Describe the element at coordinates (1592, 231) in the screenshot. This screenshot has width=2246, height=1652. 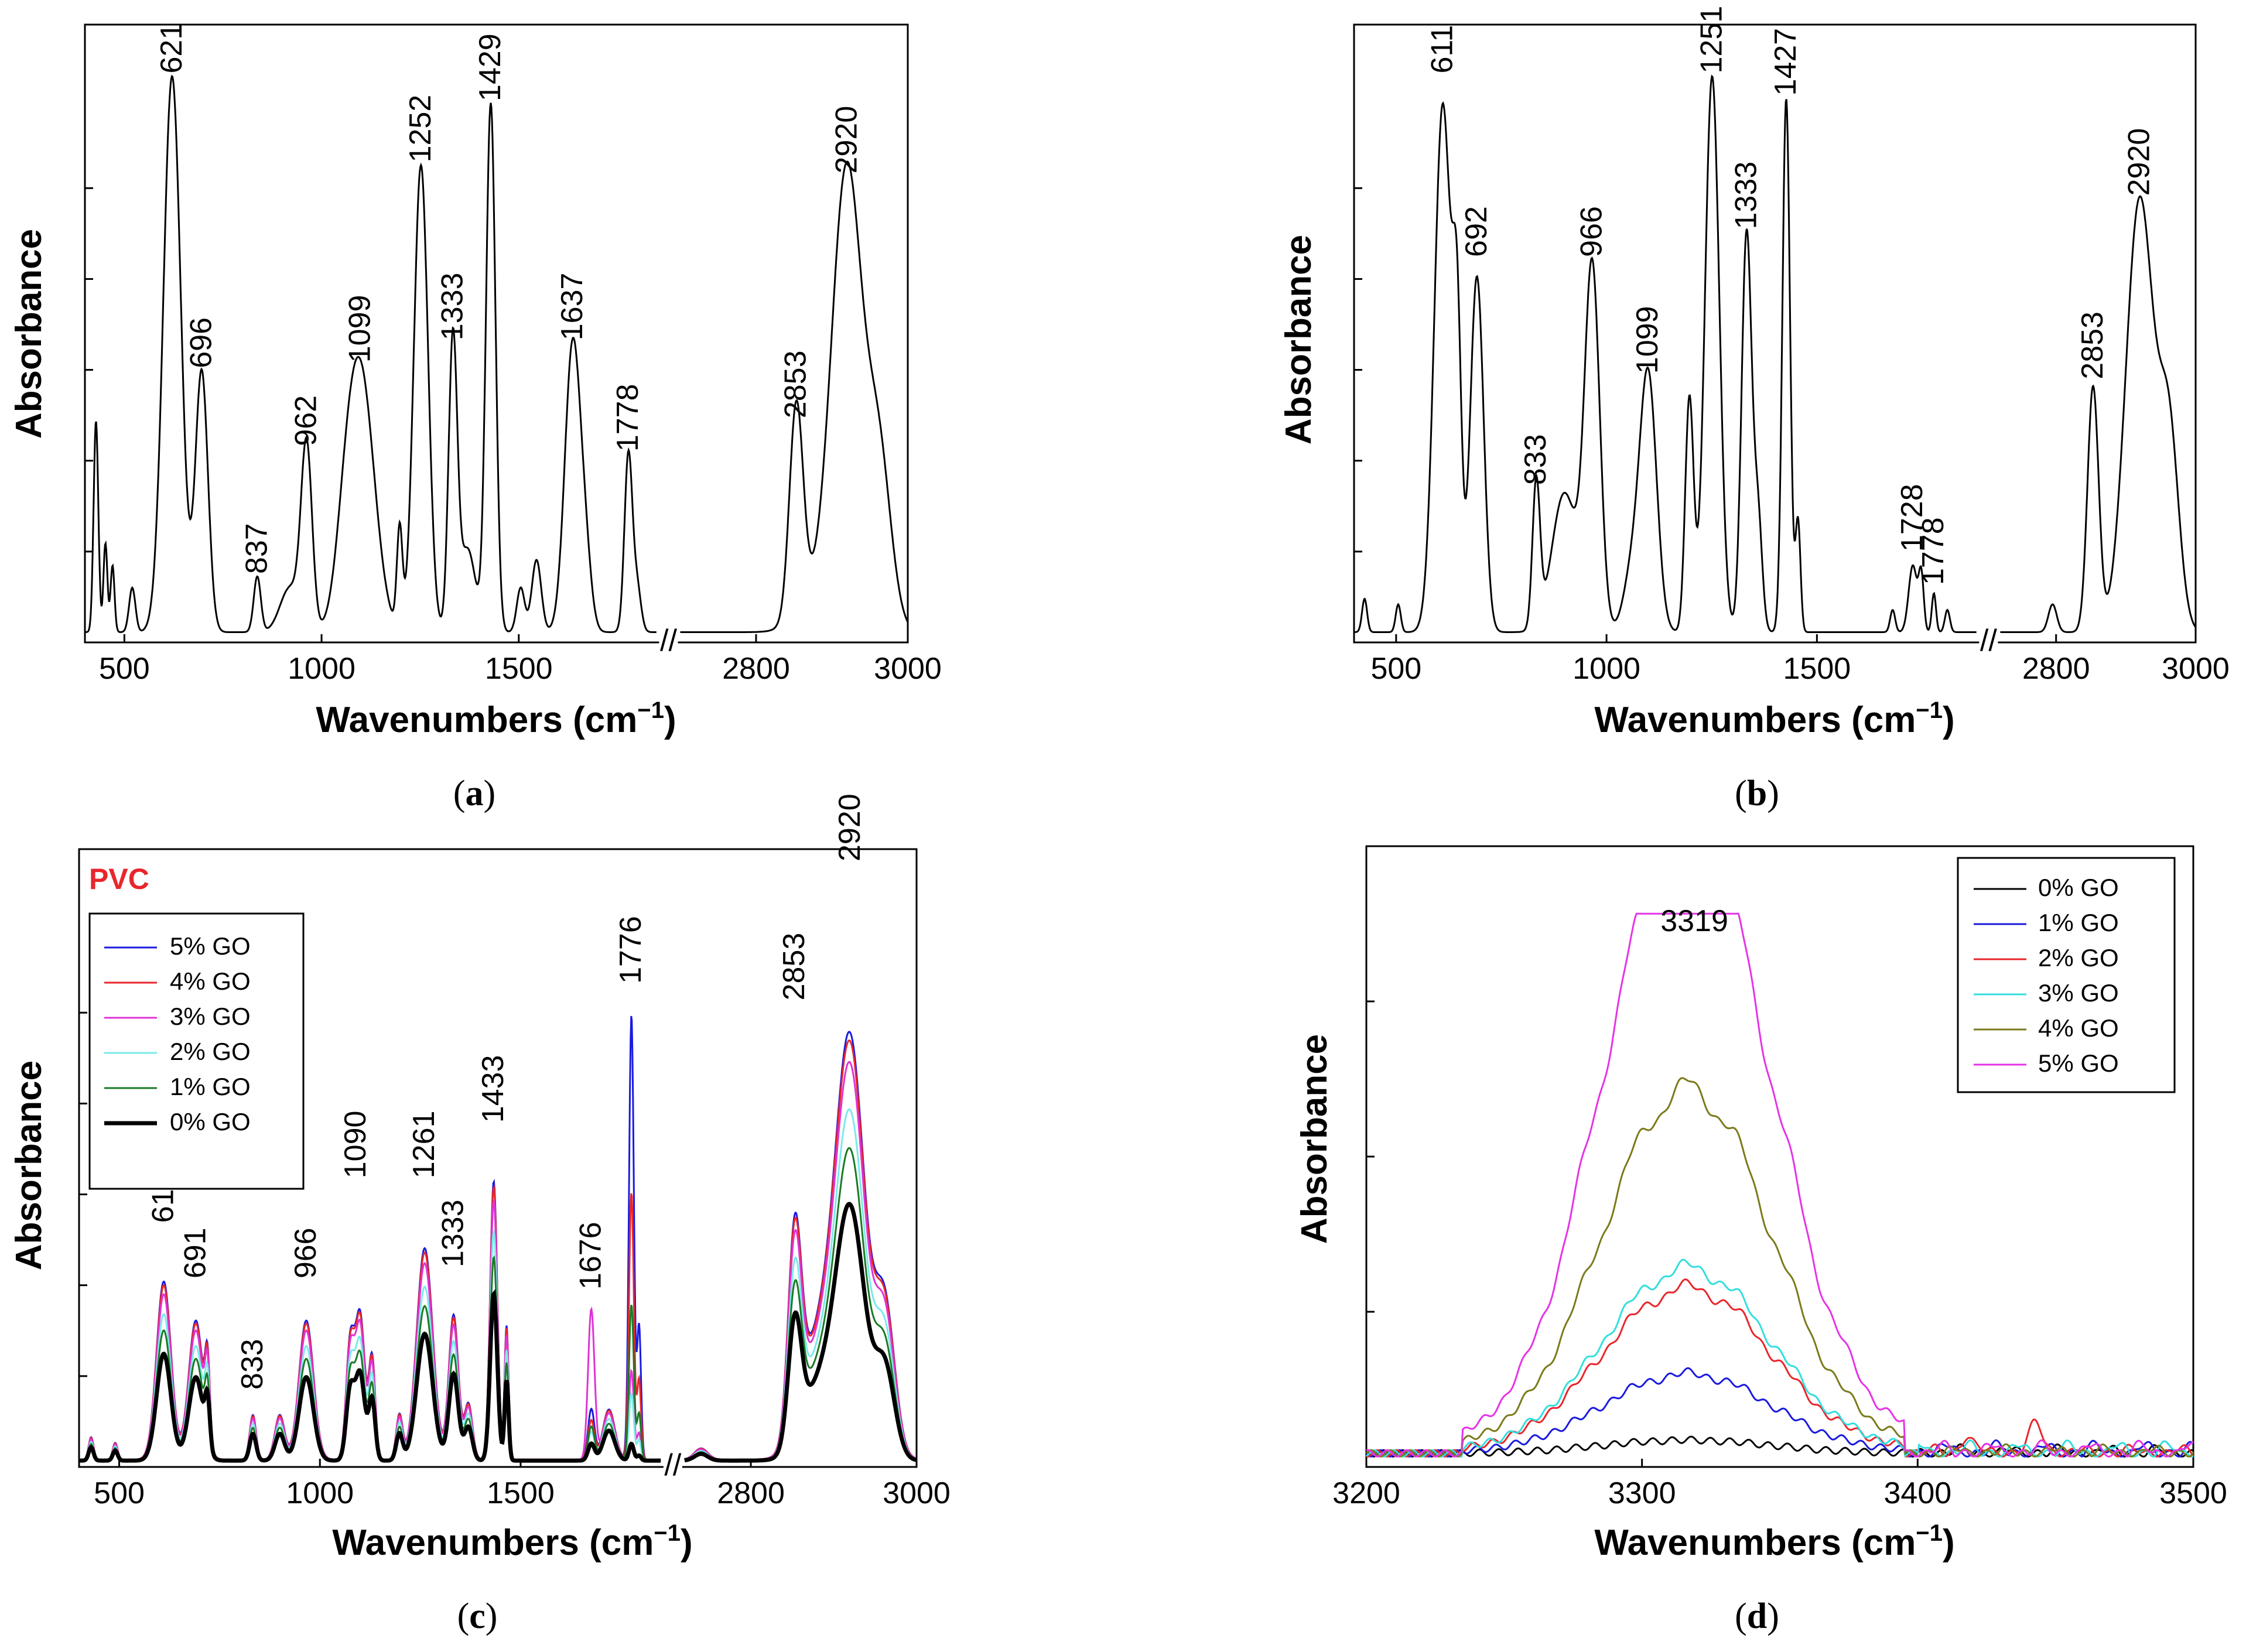
I see `panel-b-peak-label: 966` at that location.